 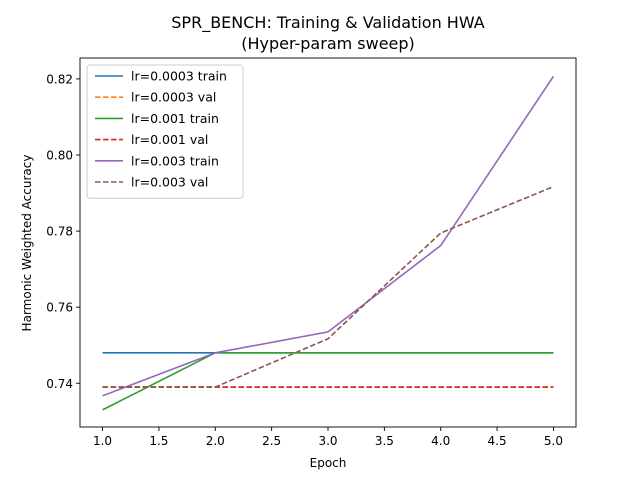 I want to click on x-tick-label: 2.5, so click(x=271, y=441).